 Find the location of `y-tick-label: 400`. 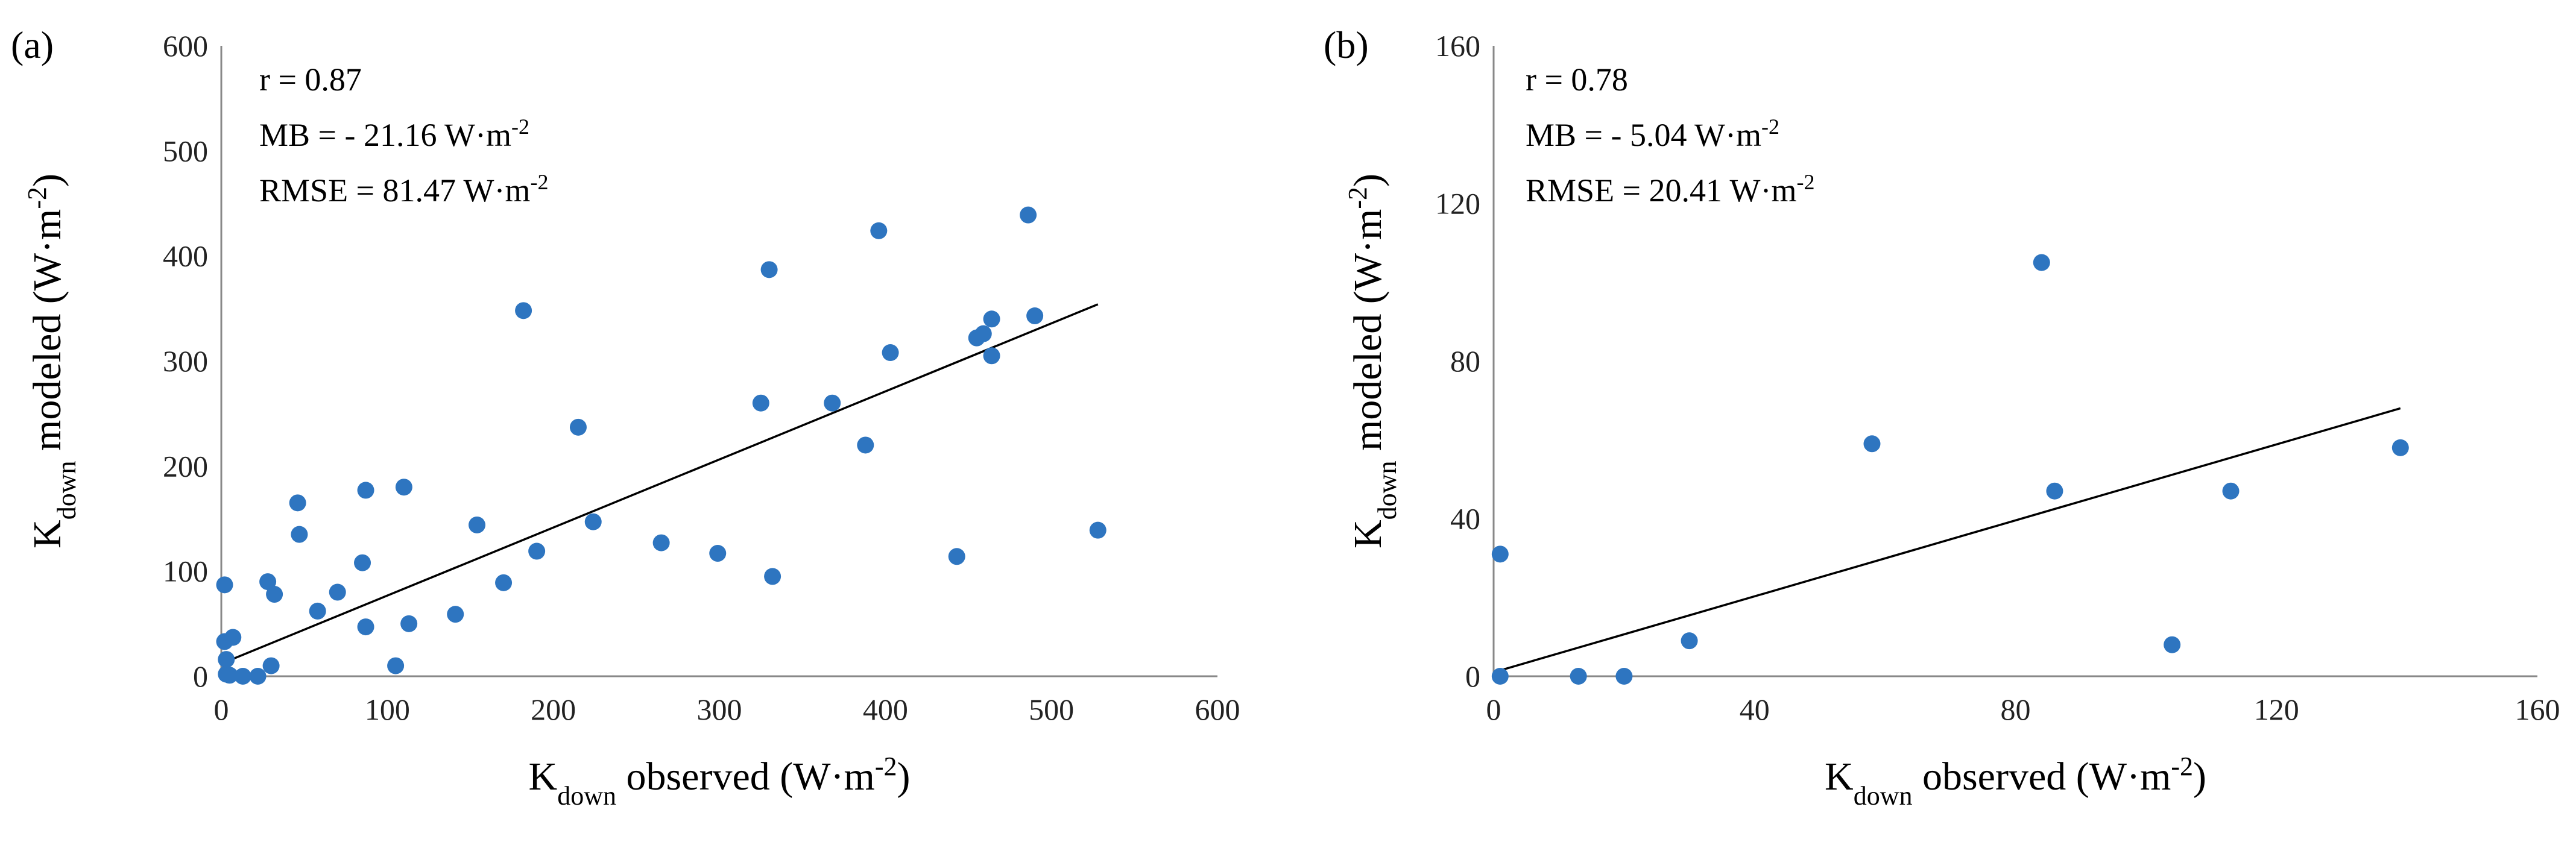

y-tick-label: 400 is located at coordinates (185, 256).